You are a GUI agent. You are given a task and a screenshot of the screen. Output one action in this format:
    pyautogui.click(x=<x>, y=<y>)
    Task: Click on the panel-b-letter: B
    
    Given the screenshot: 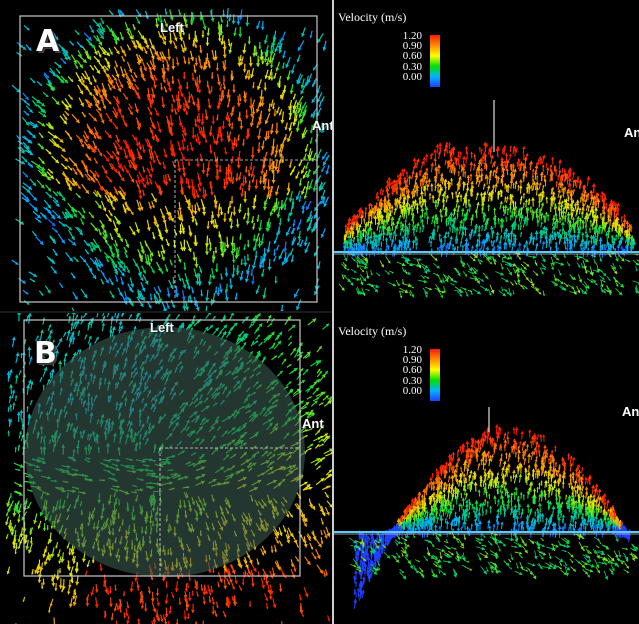 What is the action you would take?
    pyautogui.click(x=46, y=353)
    